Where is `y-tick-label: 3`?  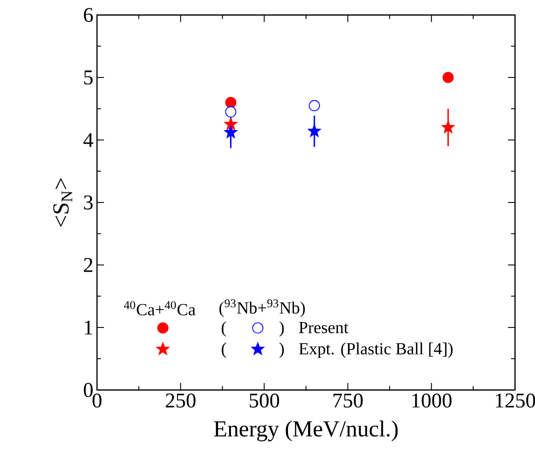
y-tick-label: 3 is located at coordinates (88, 202).